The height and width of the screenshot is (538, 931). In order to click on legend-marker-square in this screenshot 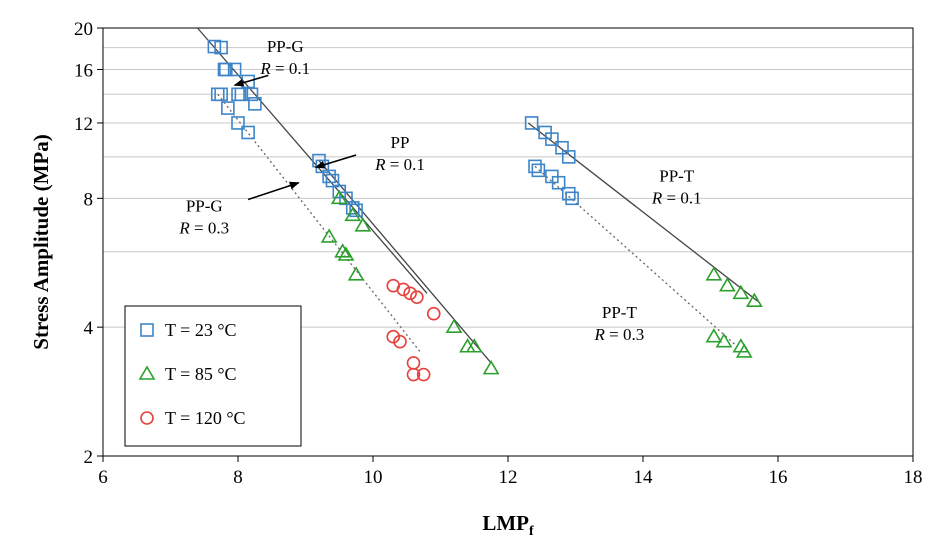, I will do `click(147, 330)`.